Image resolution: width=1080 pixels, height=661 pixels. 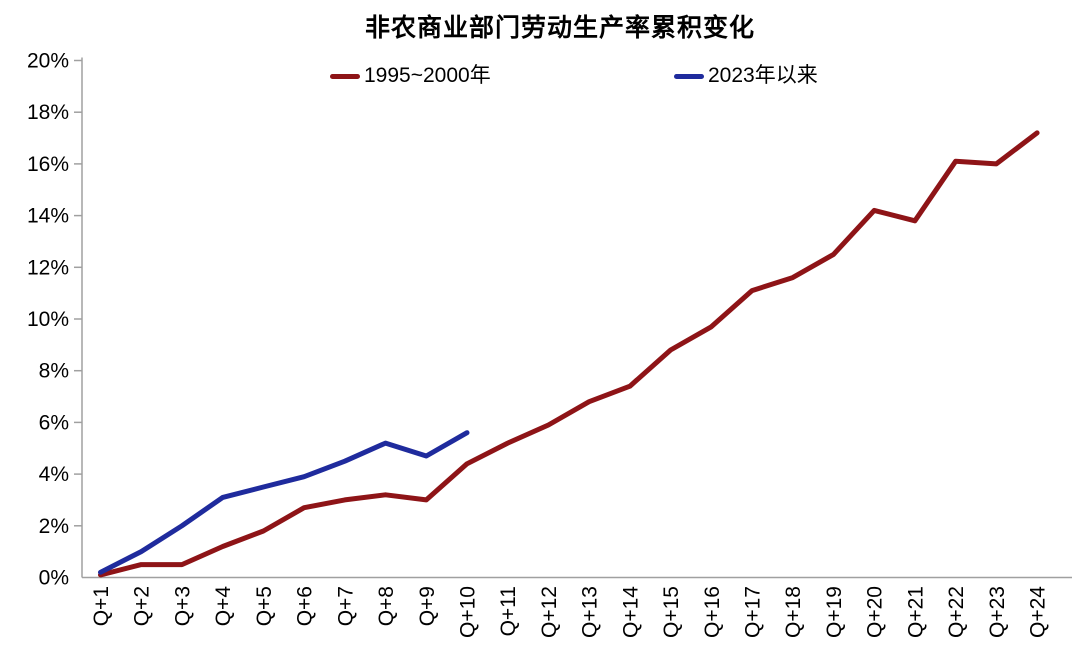 What do you see at coordinates (753, 612) in the screenshot?
I see `x-tick-label: Q+17` at bounding box center [753, 612].